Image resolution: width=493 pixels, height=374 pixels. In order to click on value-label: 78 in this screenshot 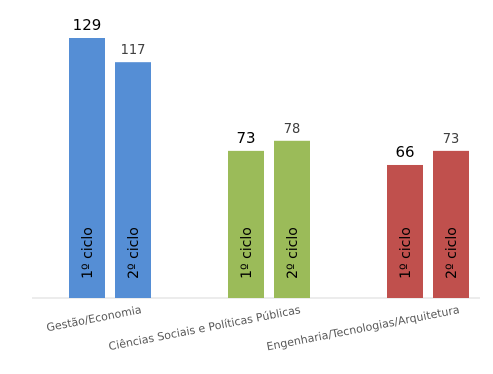, I will do `click(292, 129)`.